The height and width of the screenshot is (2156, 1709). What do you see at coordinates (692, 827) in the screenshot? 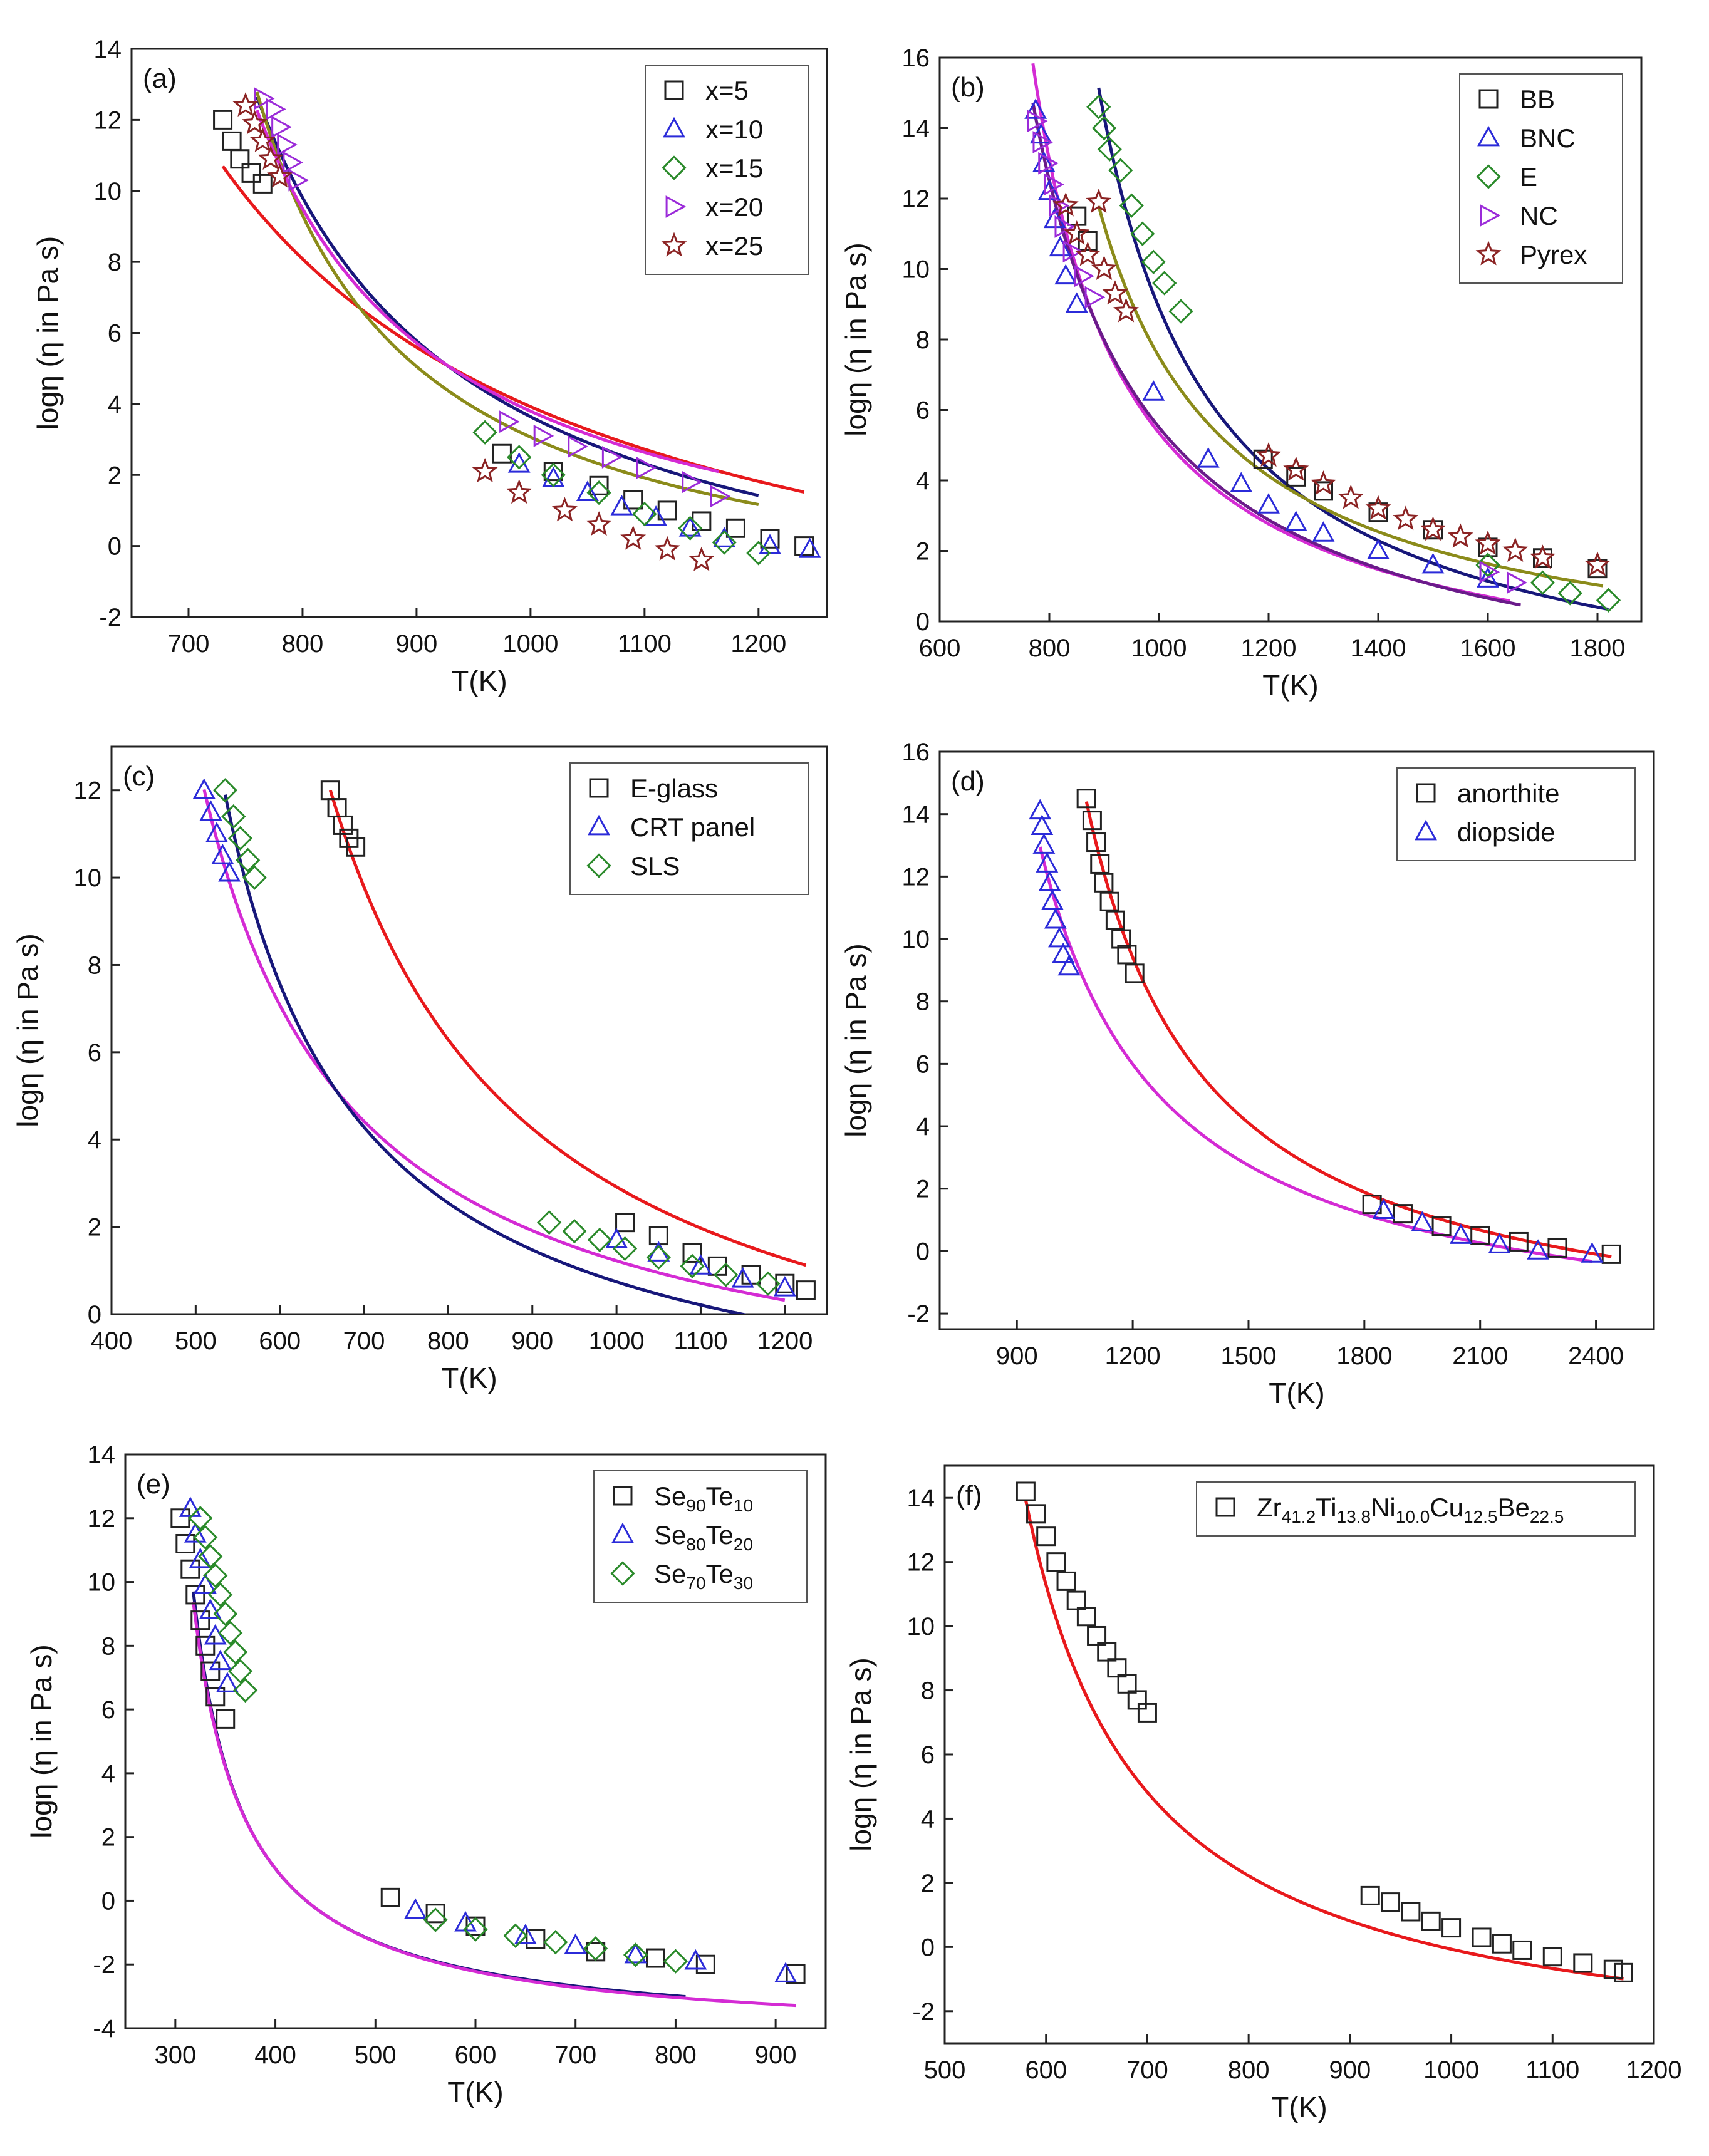
I see `legend-label: CRT panel` at bounding box center [692, 827].